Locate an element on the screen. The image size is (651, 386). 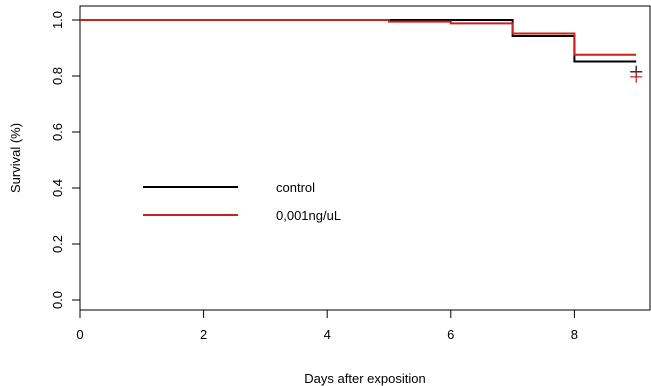
series-layer is located at coordinates (361, 51).